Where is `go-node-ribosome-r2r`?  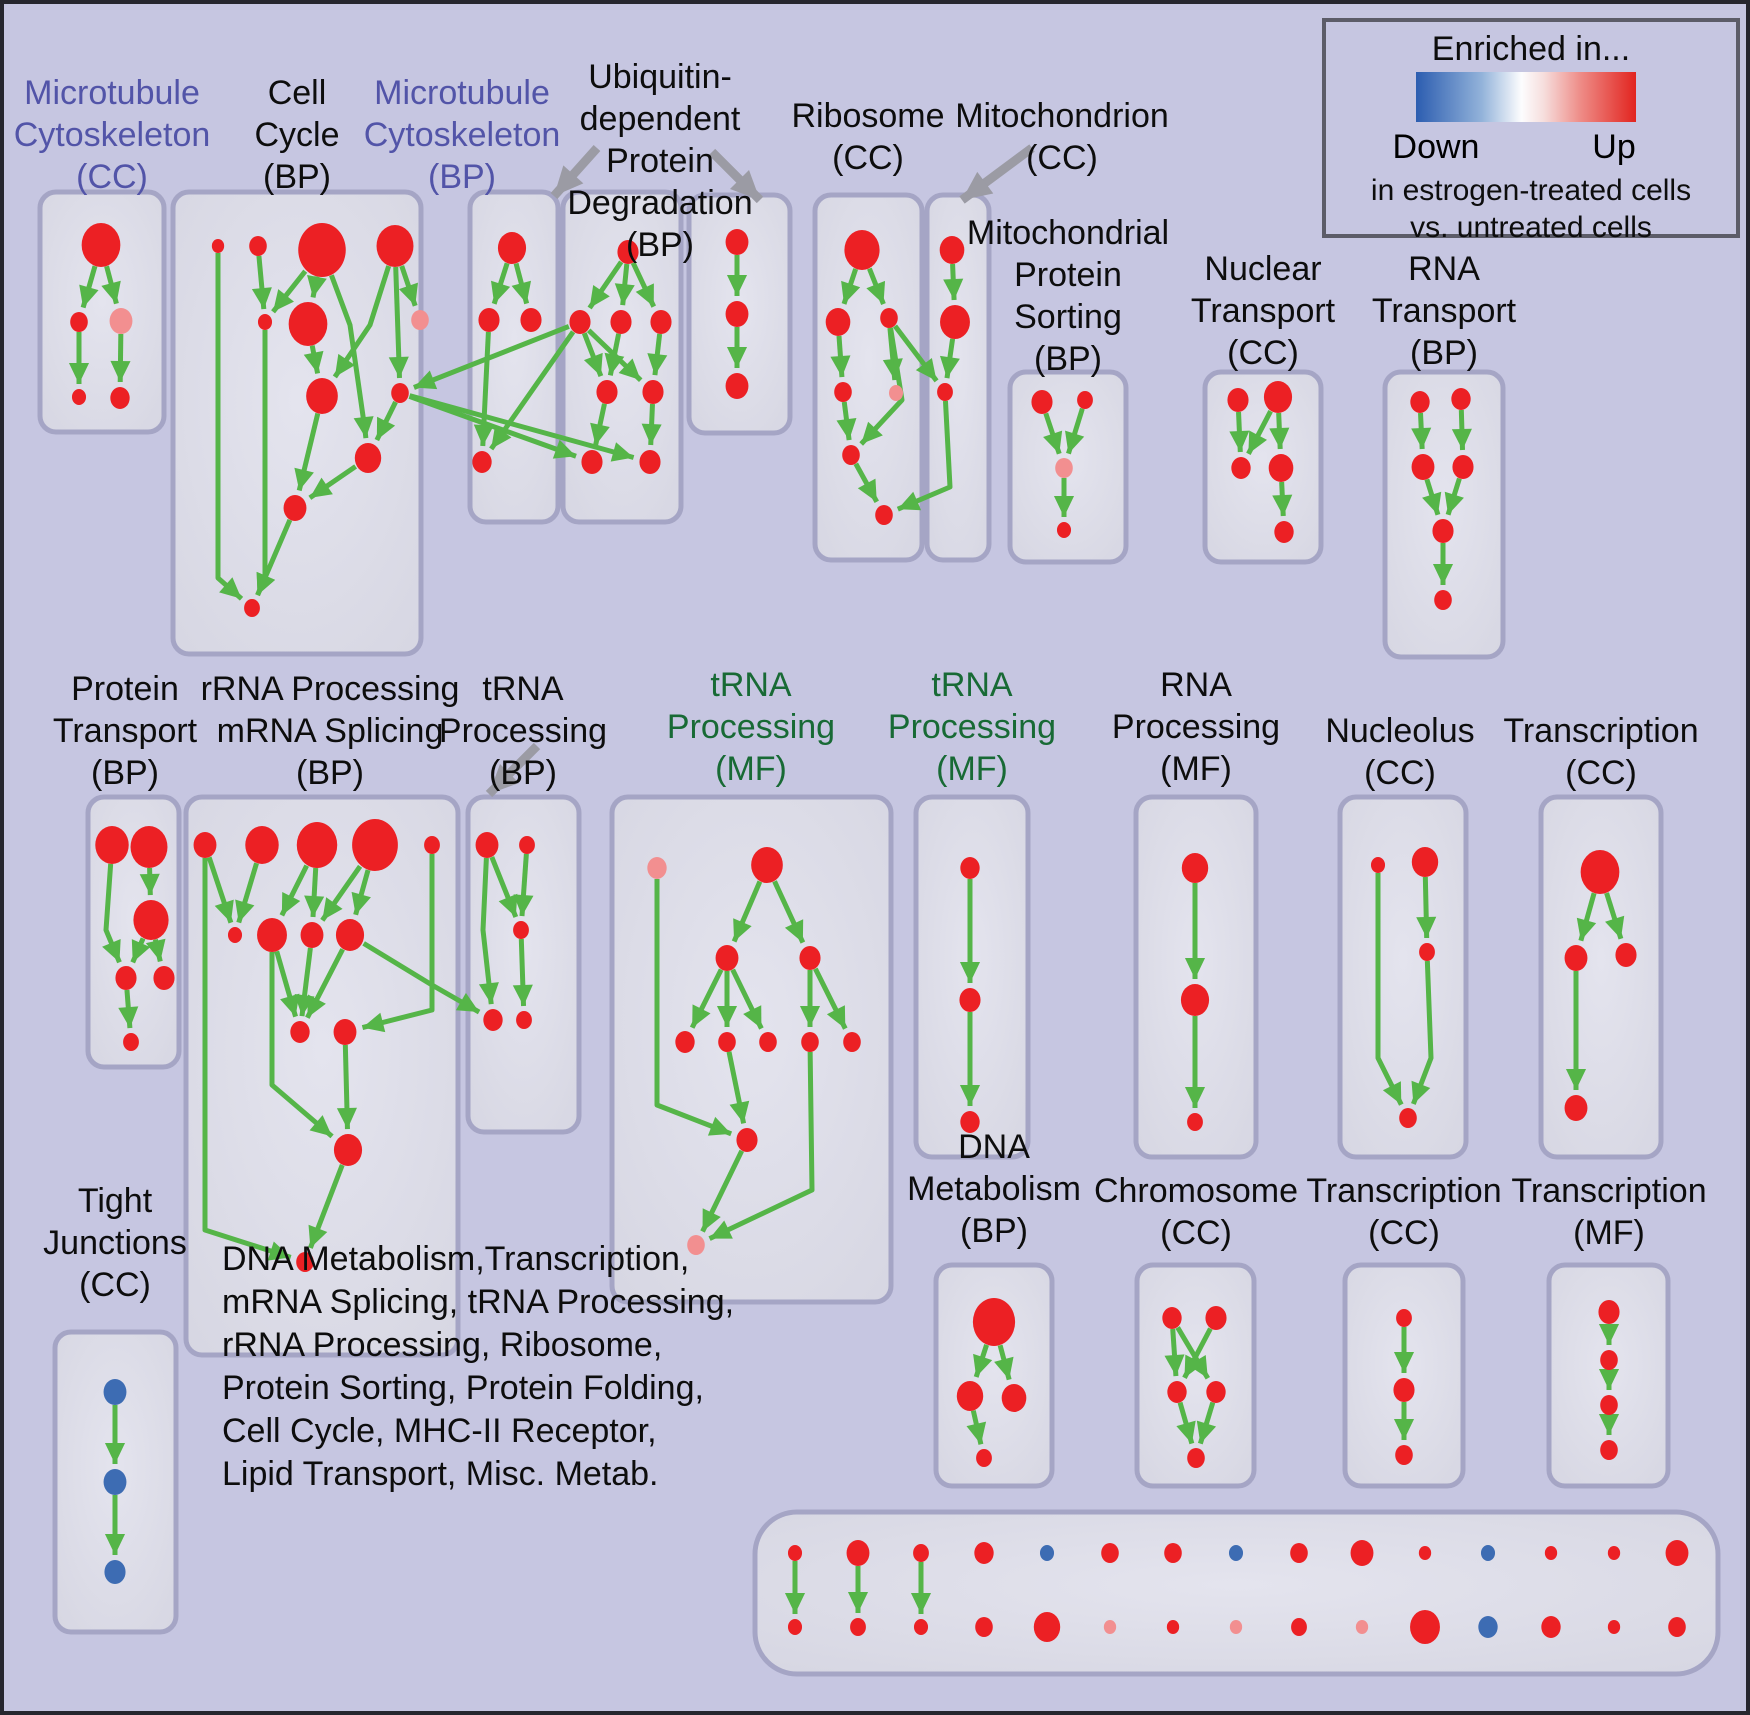 go-node-ribosome-r2r is located at coordinates (889, 318).